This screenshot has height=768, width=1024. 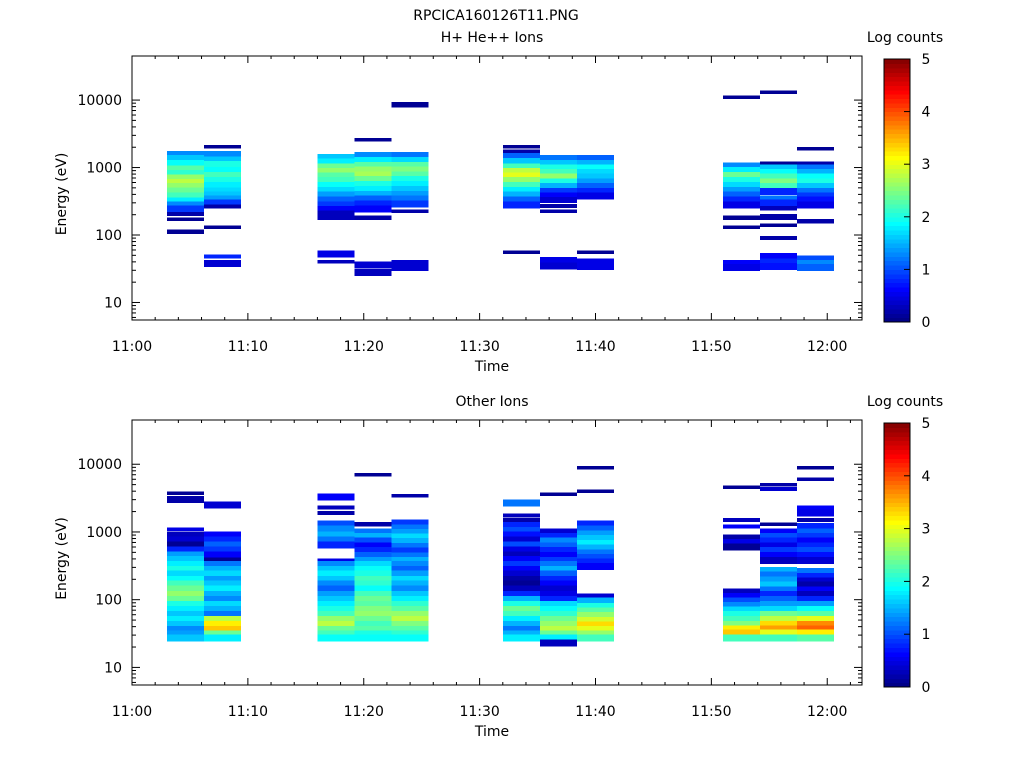 I want to click on colorbar-tick-label: 0, so click(x=926, y=323).